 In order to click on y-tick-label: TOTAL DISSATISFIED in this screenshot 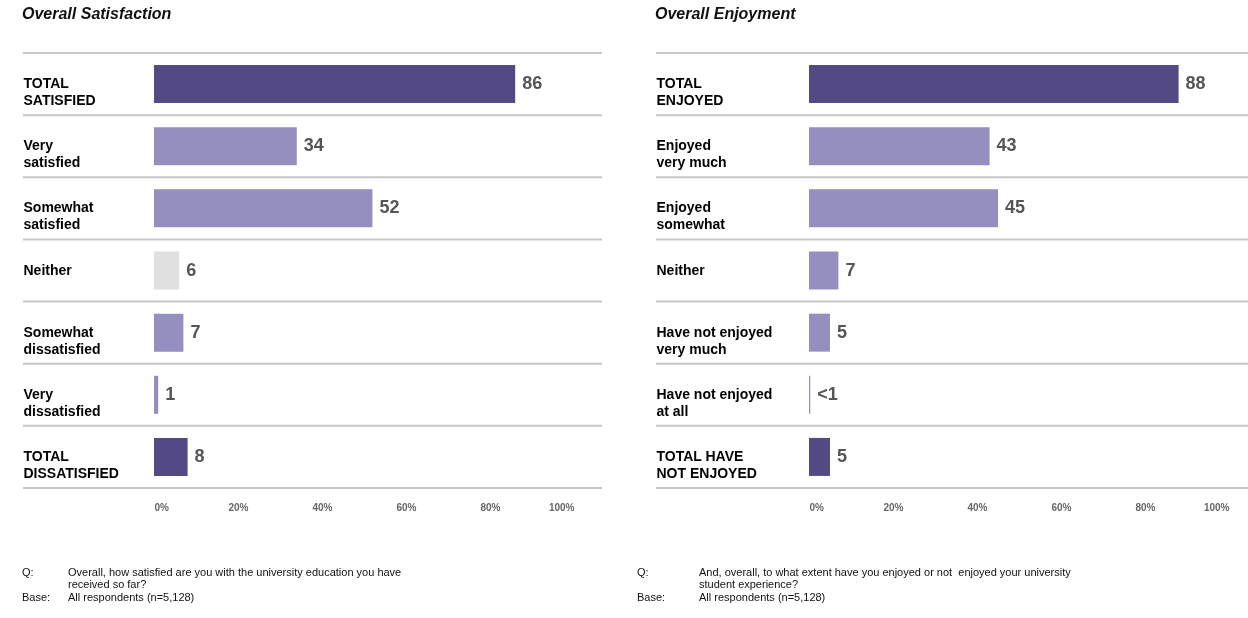, I will do `click(71, 464)`.